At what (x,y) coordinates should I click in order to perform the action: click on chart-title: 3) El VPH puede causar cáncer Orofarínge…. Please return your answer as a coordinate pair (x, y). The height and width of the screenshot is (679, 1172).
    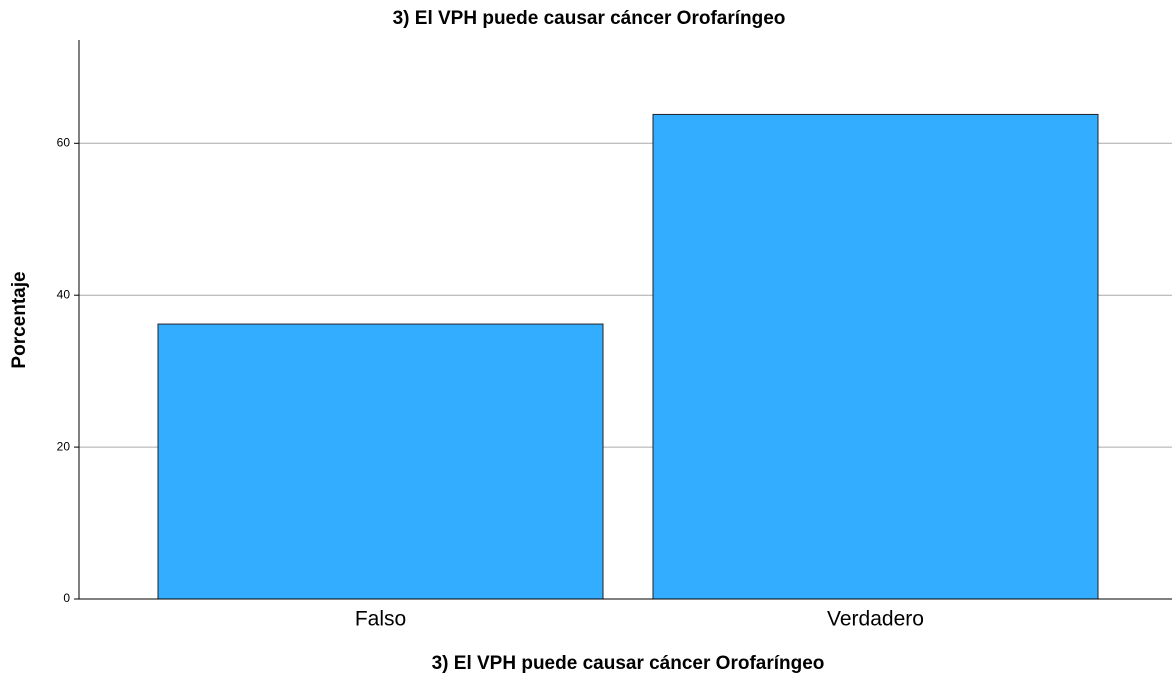
    Looking at the image, I should click on (589, 18).